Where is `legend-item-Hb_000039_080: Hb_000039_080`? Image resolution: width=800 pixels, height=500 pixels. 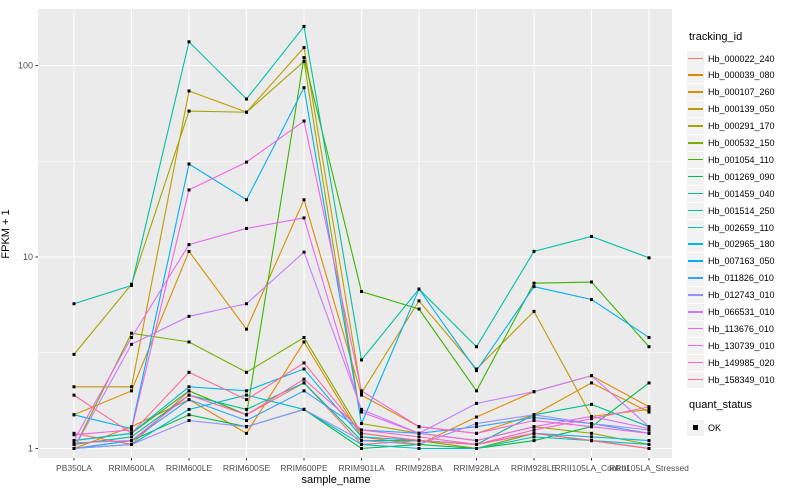
legend-item-Hb_000039_080: Hb_000039_080 is located at coordinates (731, 75).